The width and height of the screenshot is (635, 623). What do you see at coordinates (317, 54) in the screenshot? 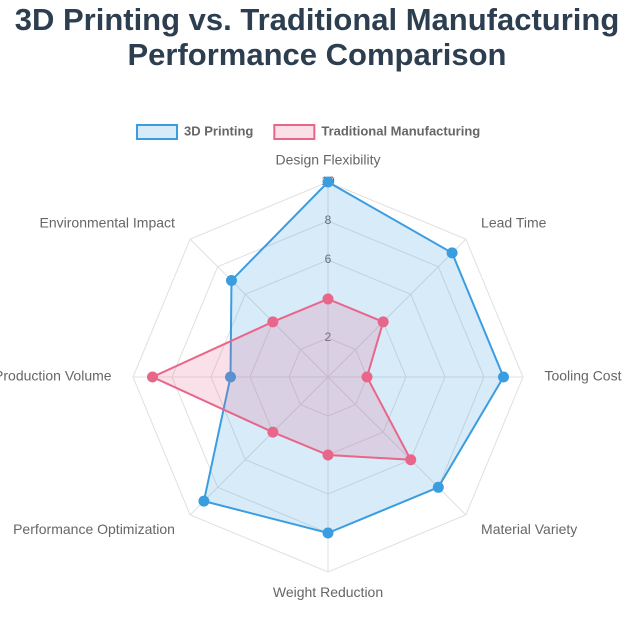
I see `chart-title: Performance Comparison` at bounding box center [317, 54].